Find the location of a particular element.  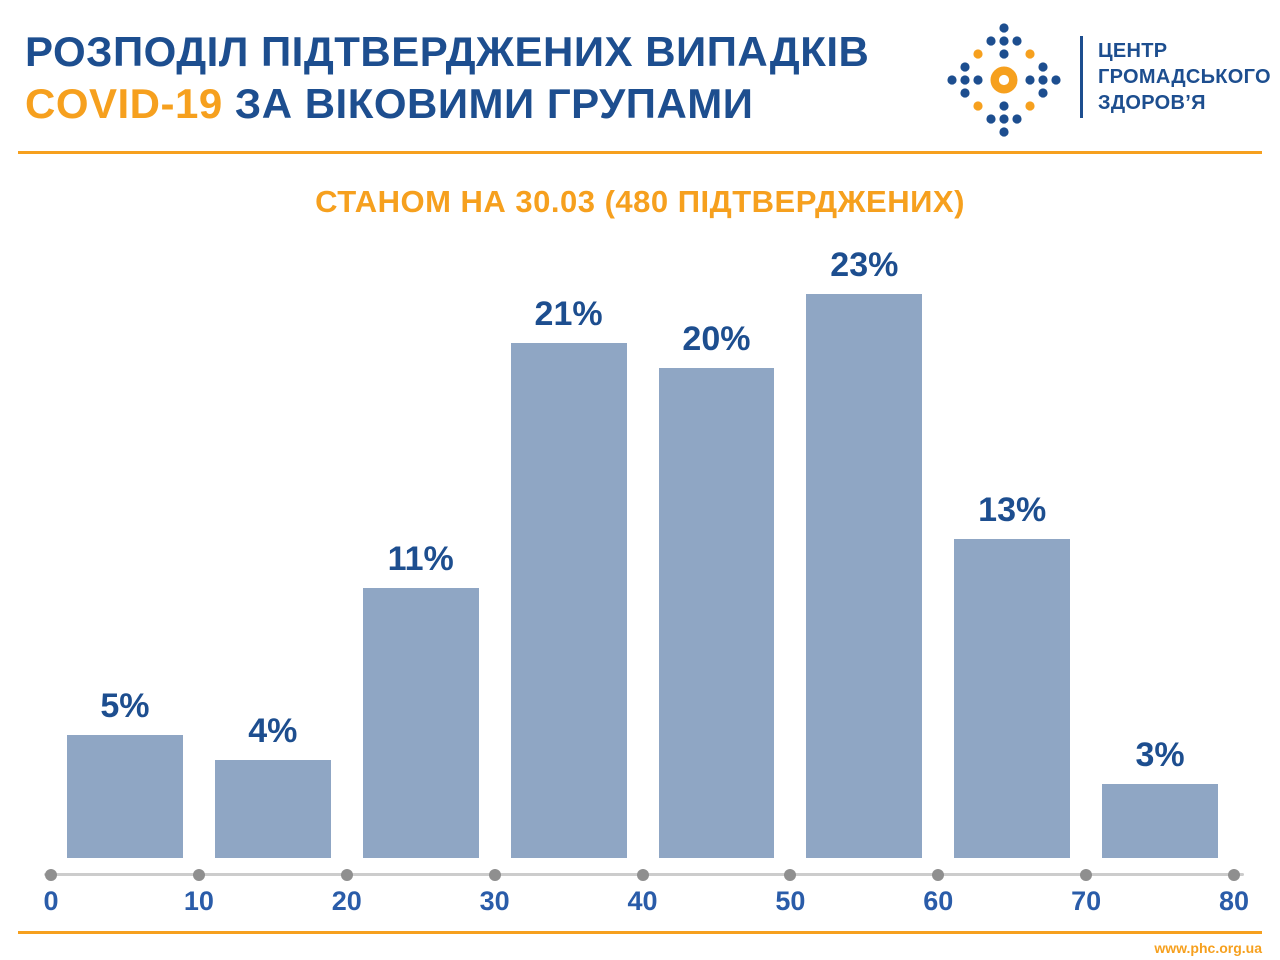

logo-text: ЦЕНТР ГРОМАДСЬКОГО ЗДОРОВ’Я is located at coordinates (1184, 77).